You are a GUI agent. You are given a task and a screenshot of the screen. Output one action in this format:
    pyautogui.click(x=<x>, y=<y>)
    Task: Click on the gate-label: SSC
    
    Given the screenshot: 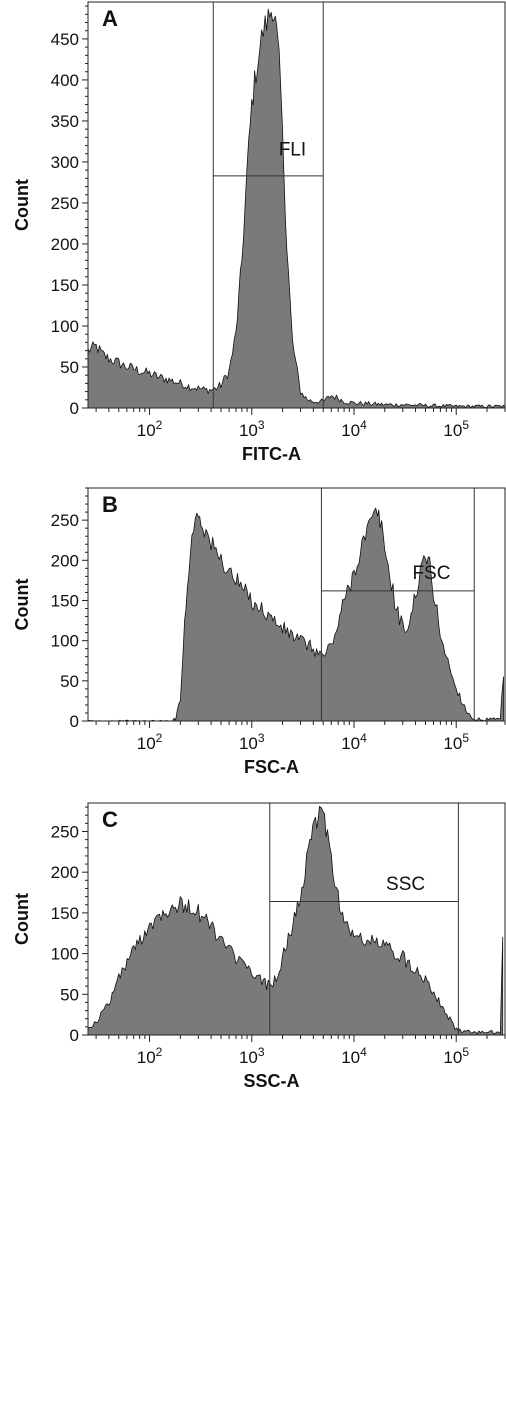 What is the action you would take?
    pyautogui.click(x=405, y=884)
    